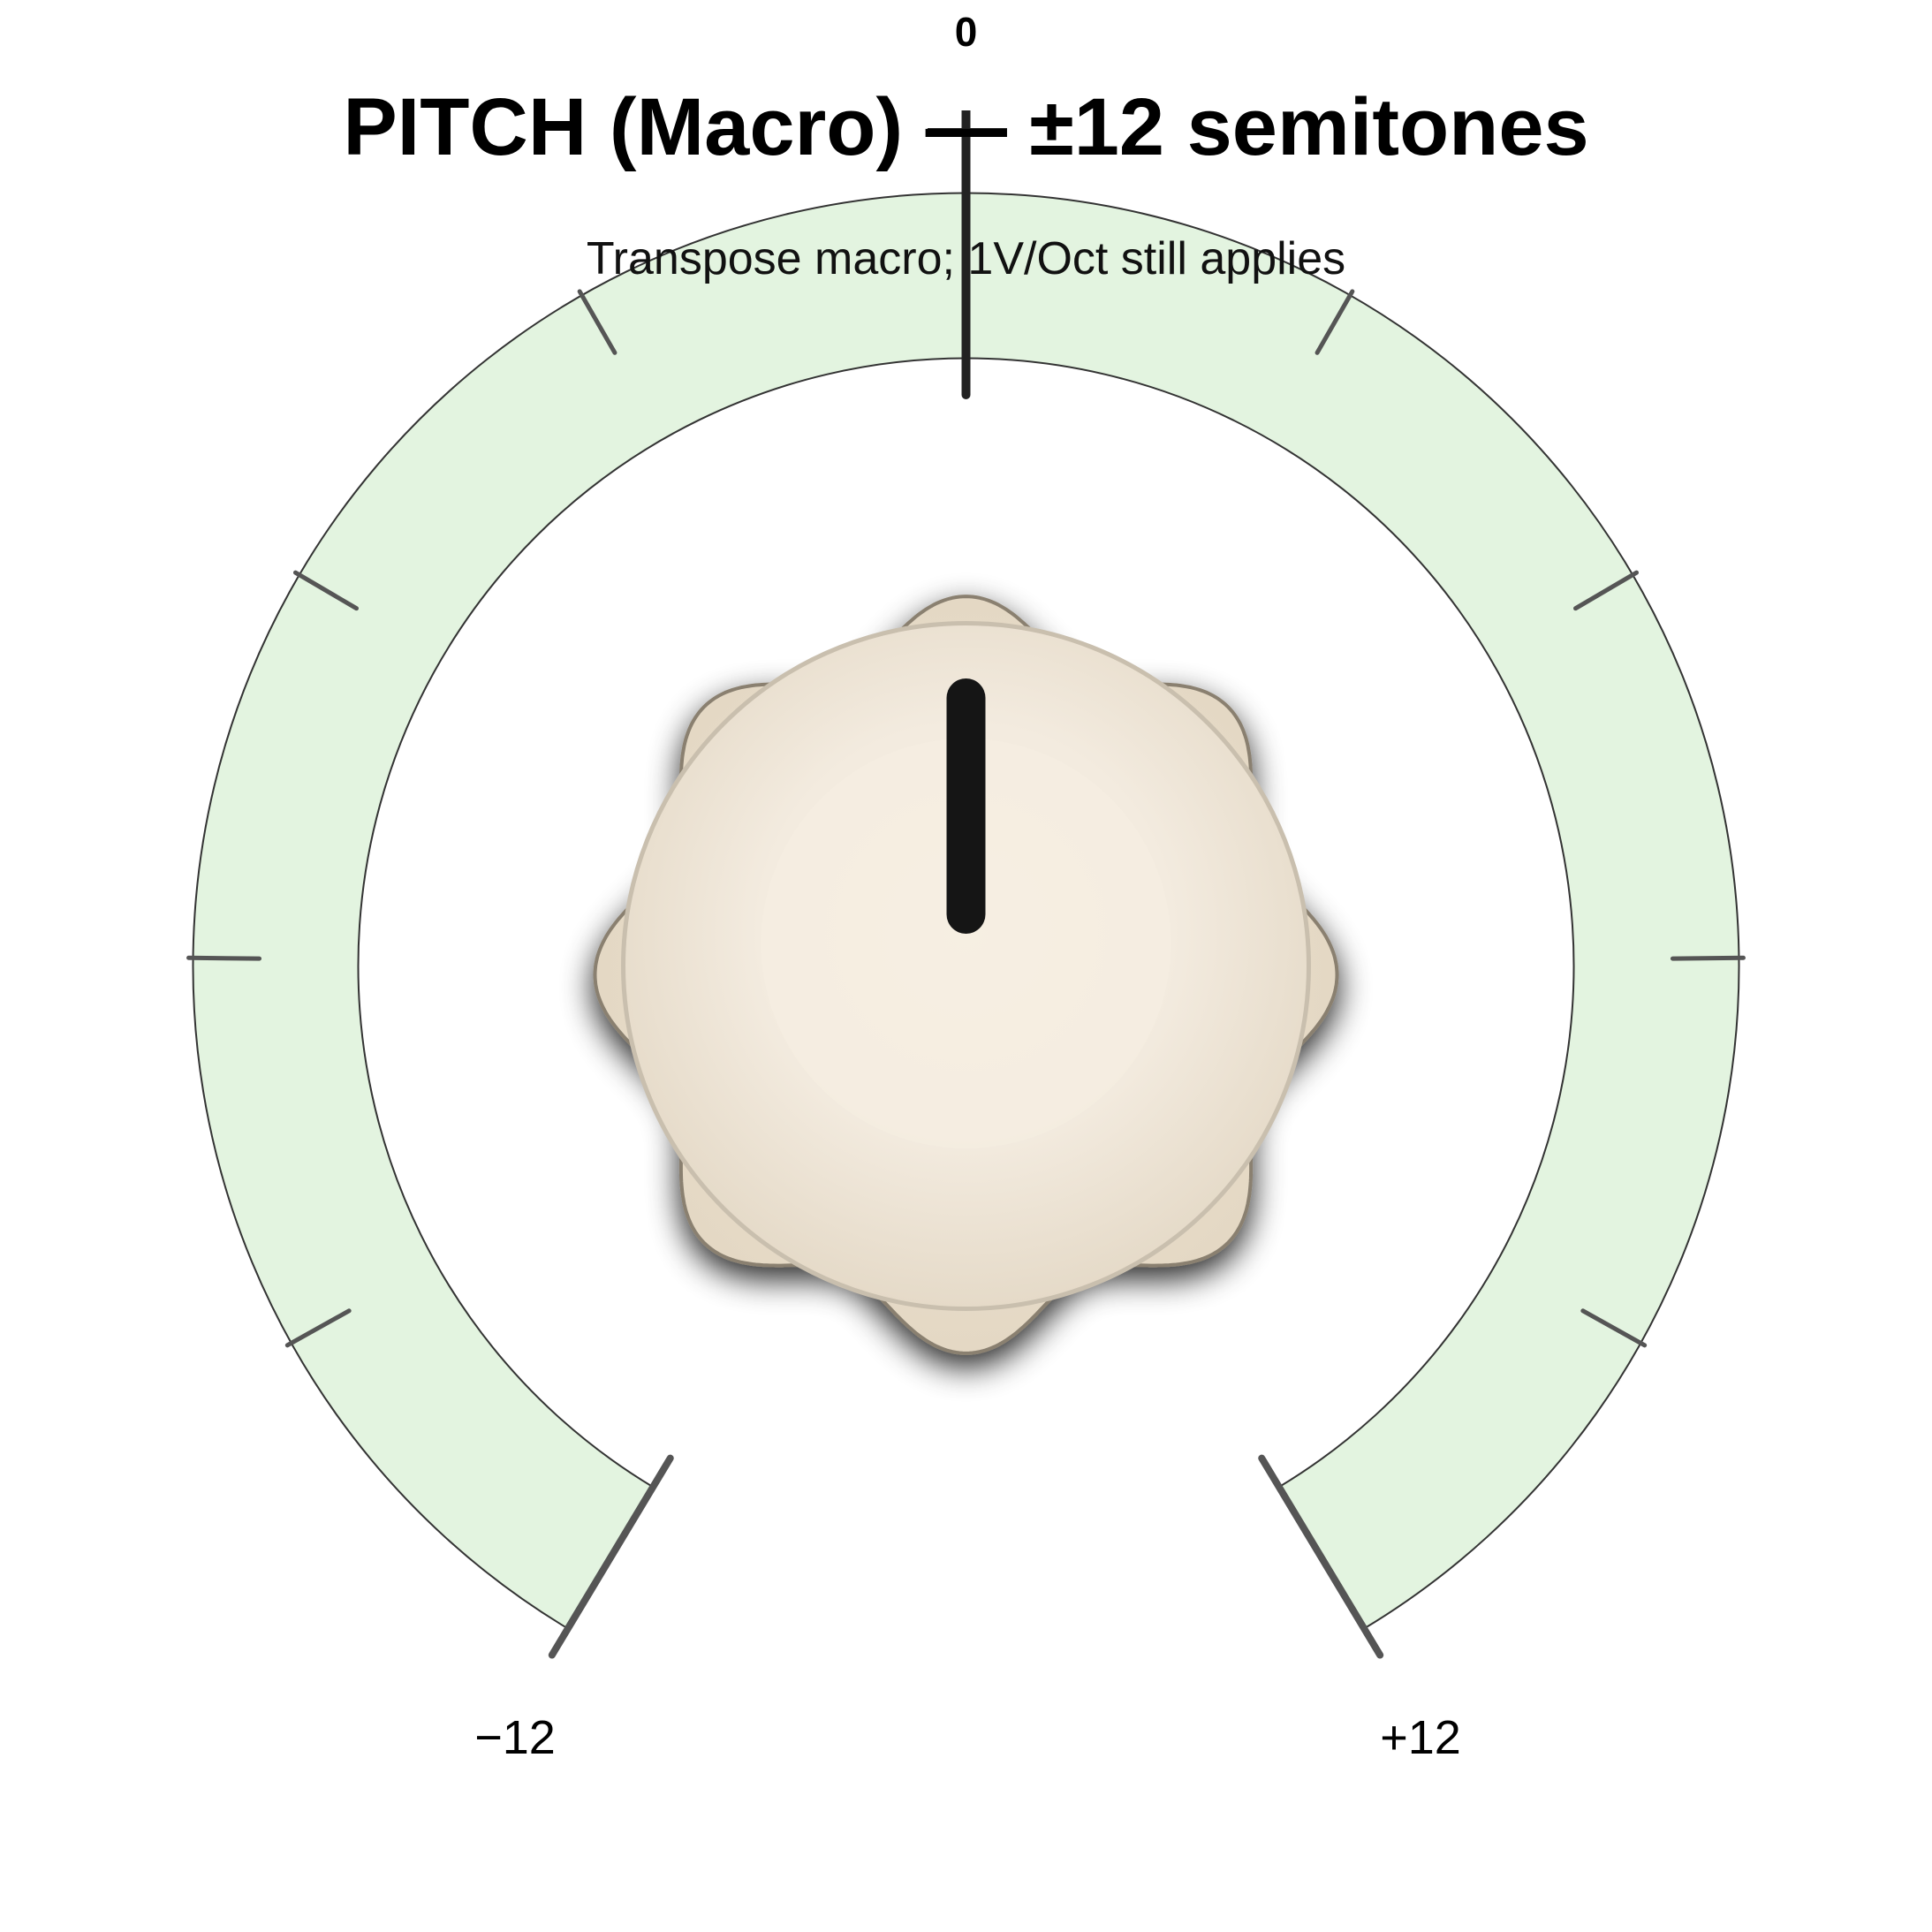 This screenshot has height=1932, width=1932. I want to click on page-subtitle: Transpose macro; 1V/Oct still applies, so click(966, 259).